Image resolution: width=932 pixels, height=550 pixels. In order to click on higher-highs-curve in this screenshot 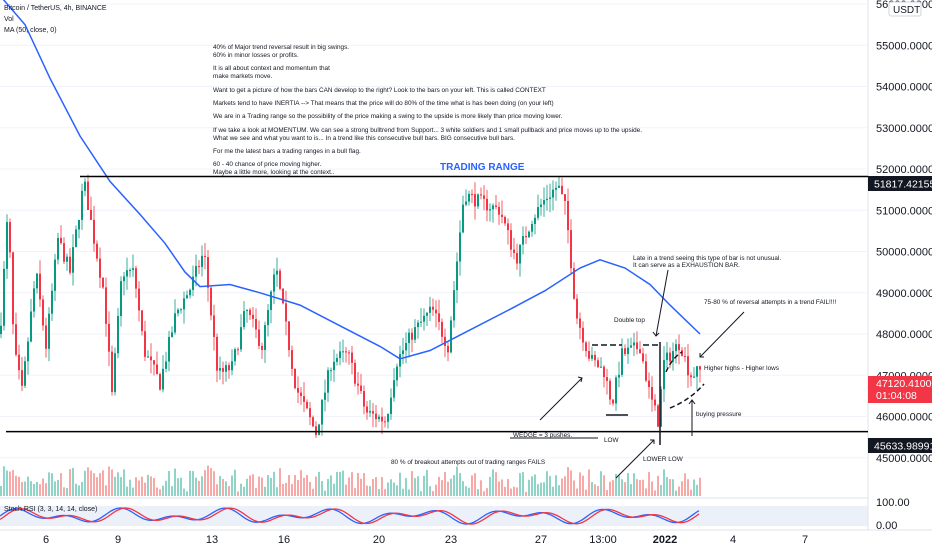, I will do `click(674, 362)`.